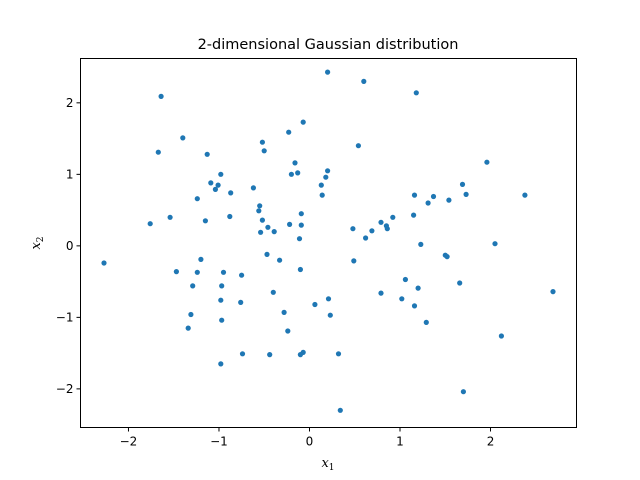 The image size is (640, 480). I want to click on x-axis-label-subscript: 1, so click(332, 468).